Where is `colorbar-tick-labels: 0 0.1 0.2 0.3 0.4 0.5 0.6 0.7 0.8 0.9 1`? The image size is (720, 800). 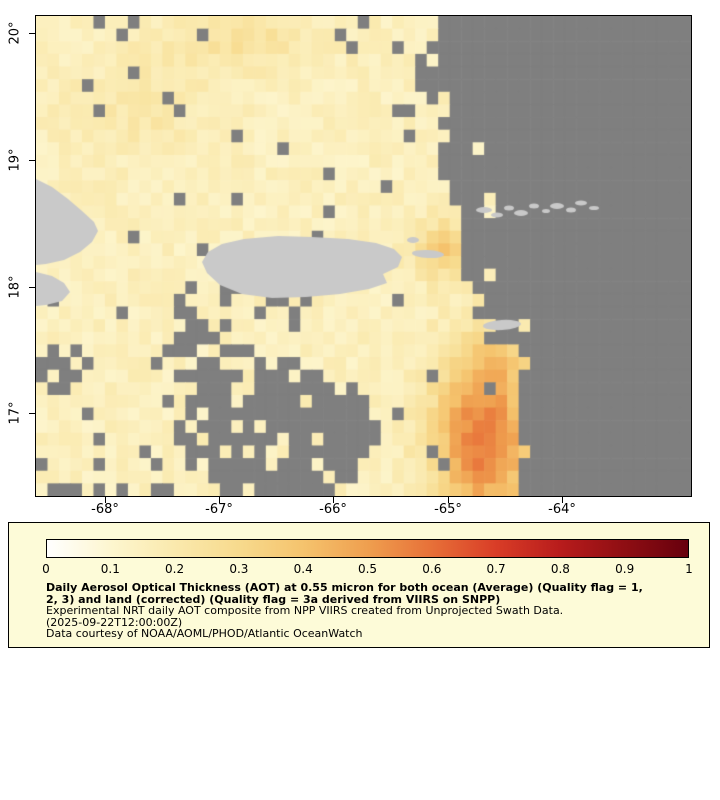 colorbar-tick-labels: 0 0.1 0.2 0.3 0.4 0.5 0.6 0.7 0.8 0.9 1 is located at coordinates (367, 569).